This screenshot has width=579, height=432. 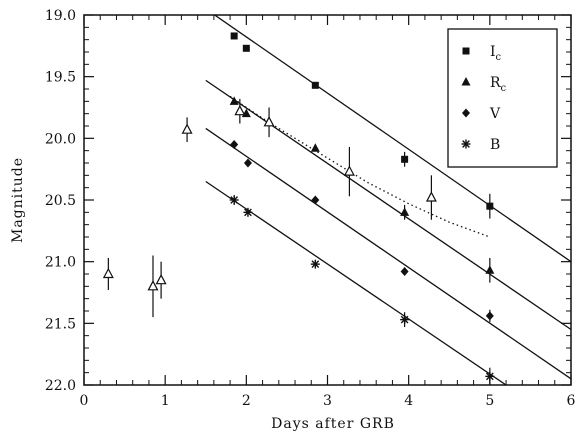 I want to click on y-axis-label: Magnitude, so click(x=18, y=200).